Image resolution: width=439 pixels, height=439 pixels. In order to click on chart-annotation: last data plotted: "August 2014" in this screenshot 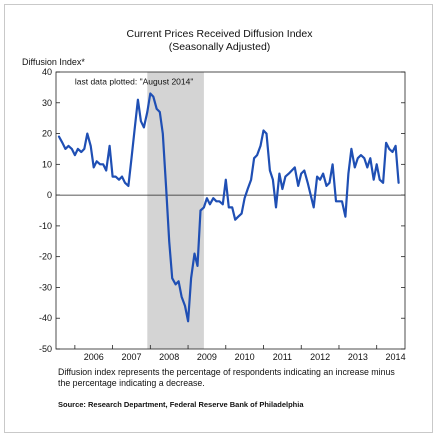, I will do `click(134, 81)`.